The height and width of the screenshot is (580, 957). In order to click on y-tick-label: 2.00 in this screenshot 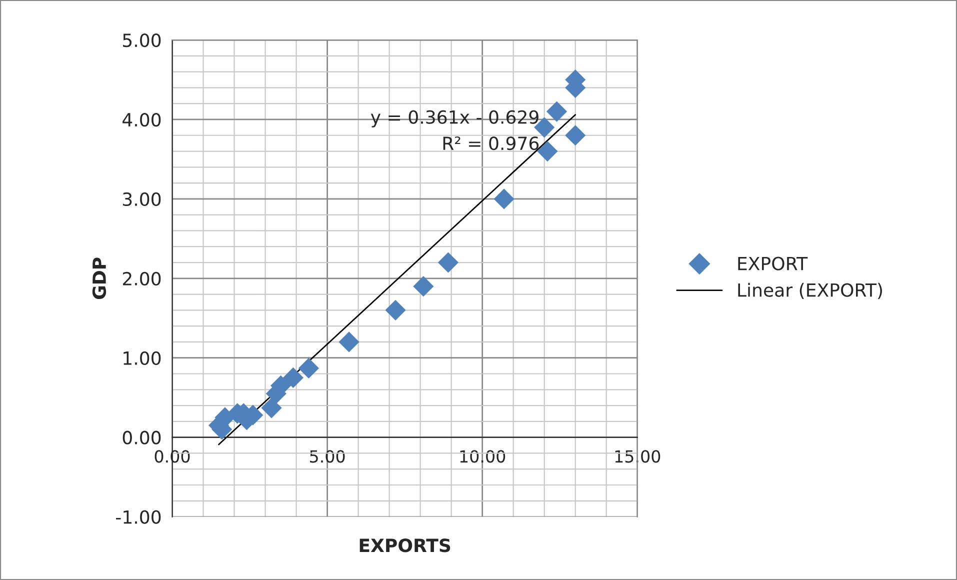, I will do `click(141, 279)`.